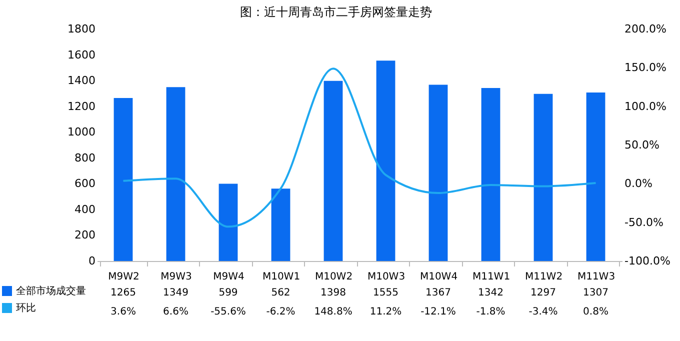  Describe the element at coordinates (596, 277) in the screenshot. I see `x-tick-label: M11W3` at that location.